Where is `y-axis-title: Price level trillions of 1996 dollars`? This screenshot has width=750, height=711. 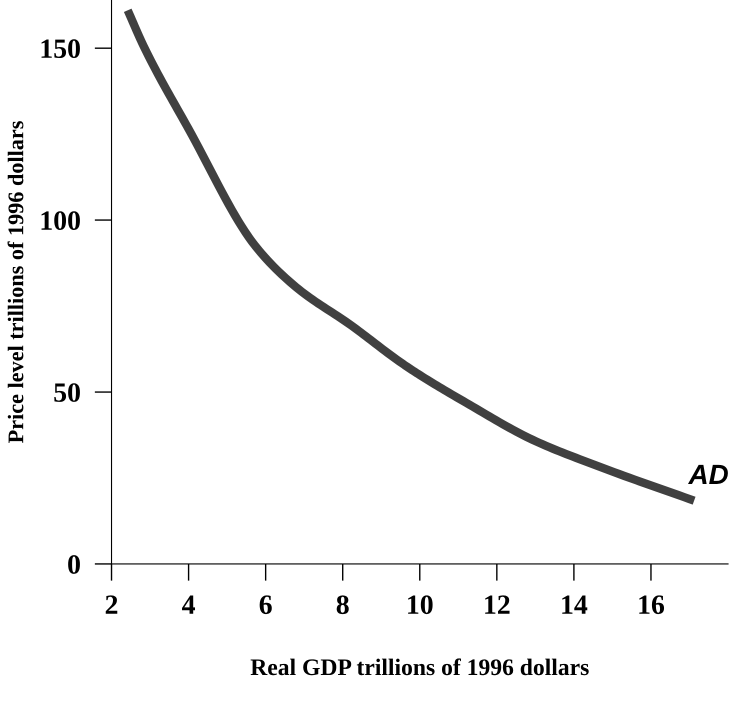 y-axis-title: Price level trillions of 1996 dollars is located at coordinates (16, 282).